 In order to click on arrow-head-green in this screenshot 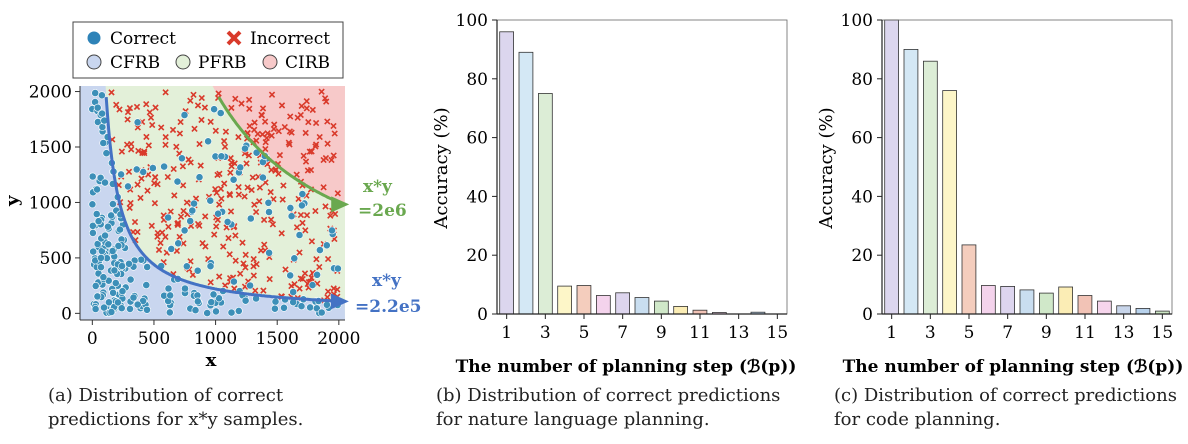, I will do `click(340, 204)`.